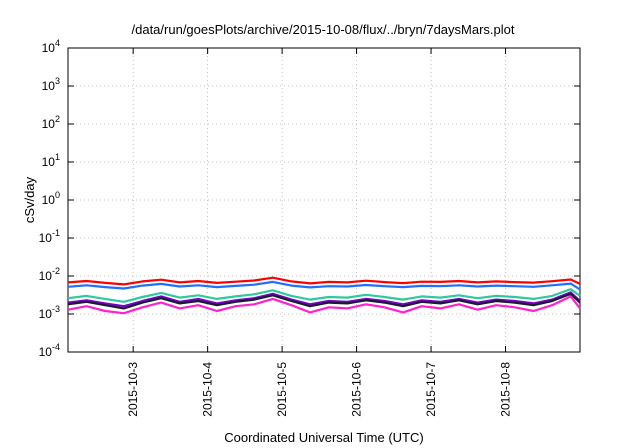 The image size is (640, 448). What do you see at coordinates (133, 389) in the screenshot?
I see `x-tick-label: 2015-10-3` at bounding box center [133, 389].